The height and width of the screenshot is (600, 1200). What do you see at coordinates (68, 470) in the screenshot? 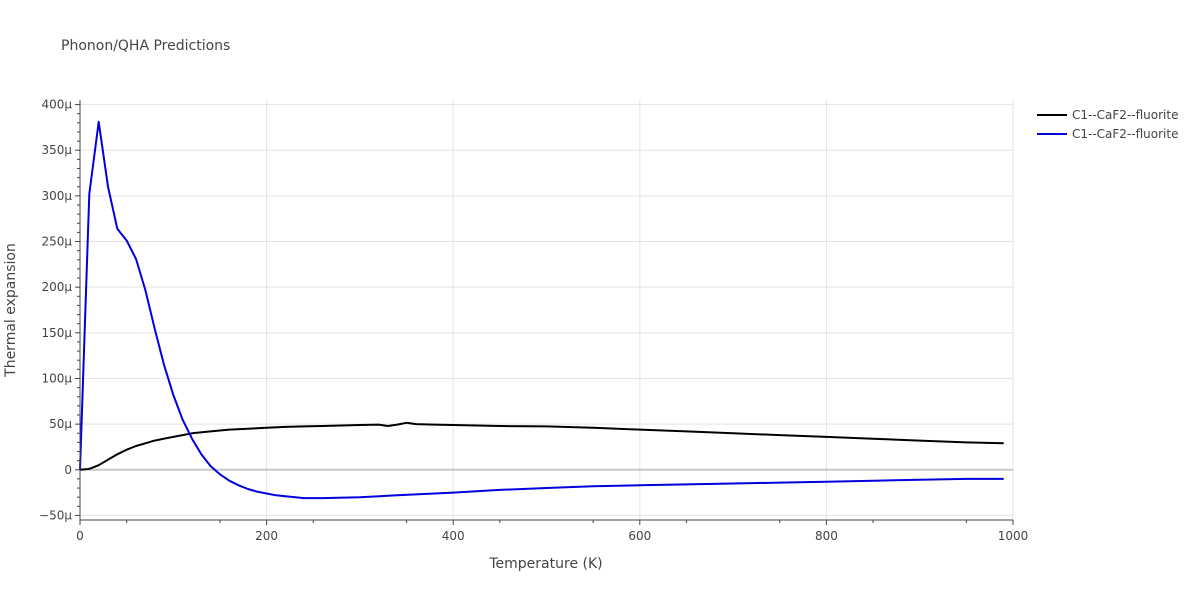
I see `y-tick-label: 0` at bounding box center [68, 470].